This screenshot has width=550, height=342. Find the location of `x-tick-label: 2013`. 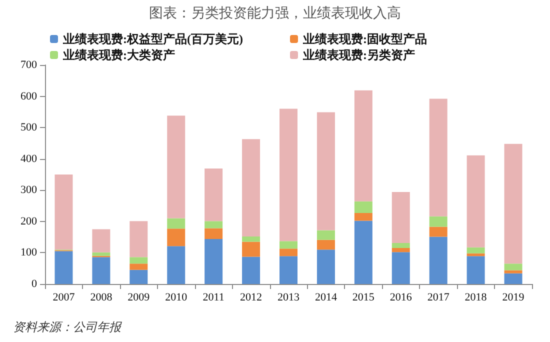

x-tick-label: 2013 is located at coordinates (289, 298).